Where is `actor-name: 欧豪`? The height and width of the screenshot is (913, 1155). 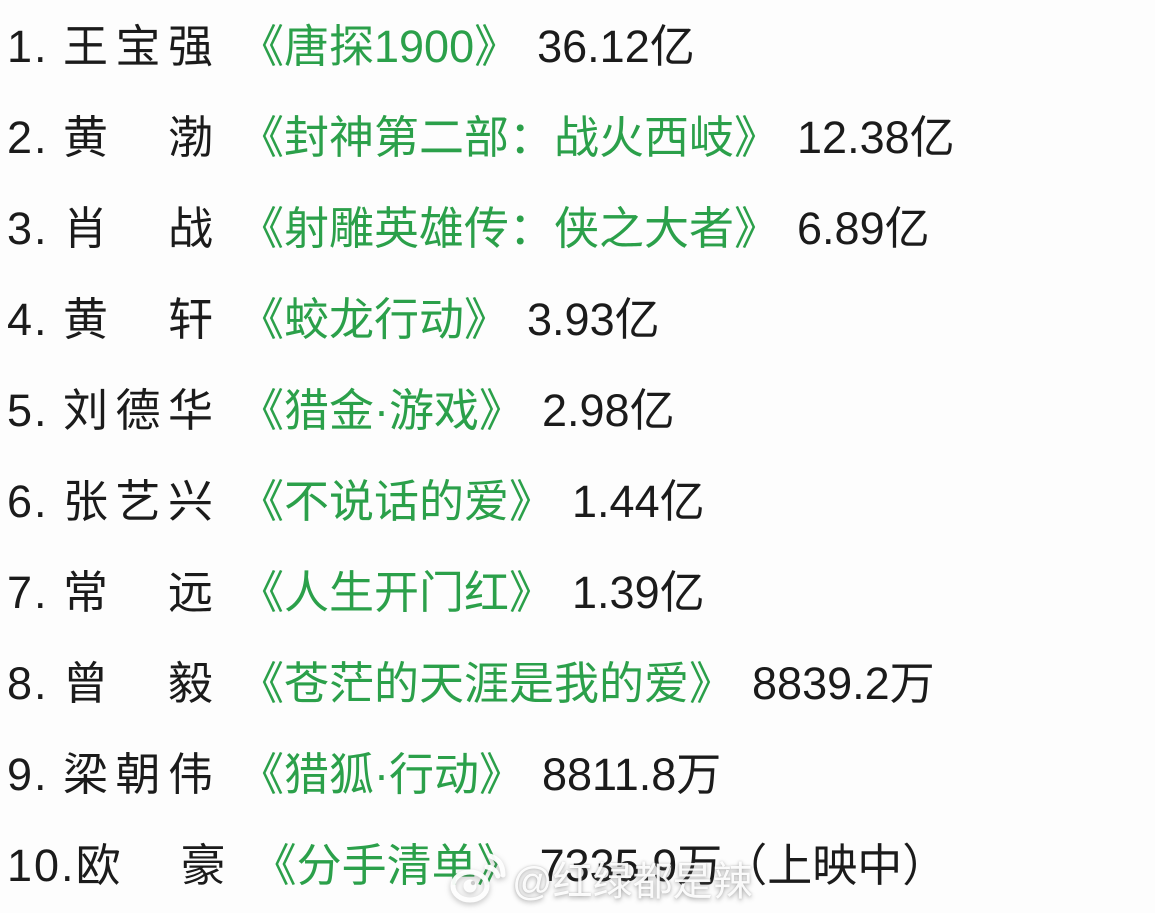 actor-name: 欧豪 is located at coordinates (150, 865).